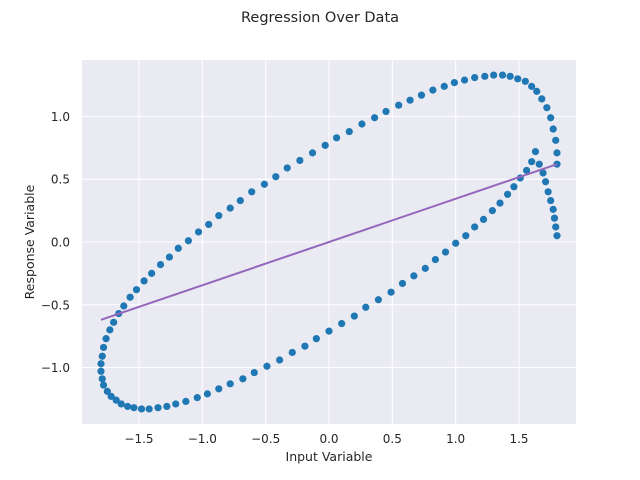 This screenshot has width=640, height=480. I want to click on x-tick-labels: −1.5 −1.0 −0.5 0.0 0.5 1.0 1.5, so click(326, 439).